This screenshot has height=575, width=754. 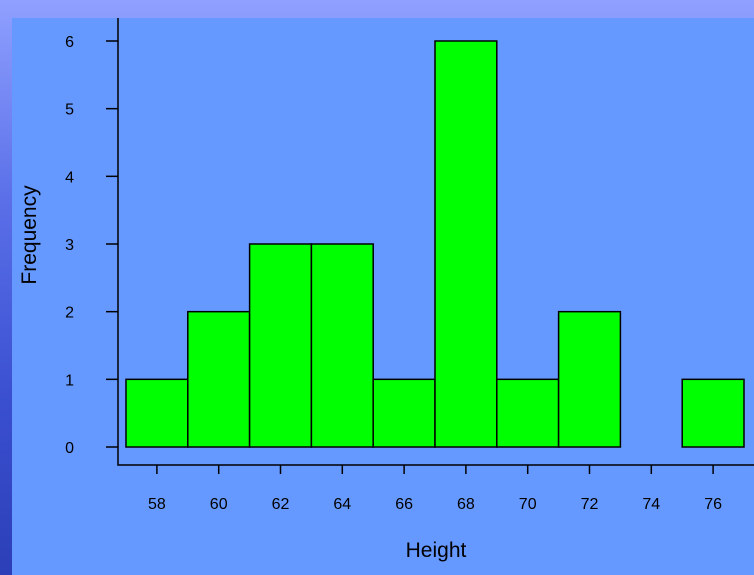 What do you see at coordinates (435, 489) in the screenshot?
I see `x-axis-ticks: 58 60 62 64 66 68 70 72 74 76` at bounding box center [435, 489].